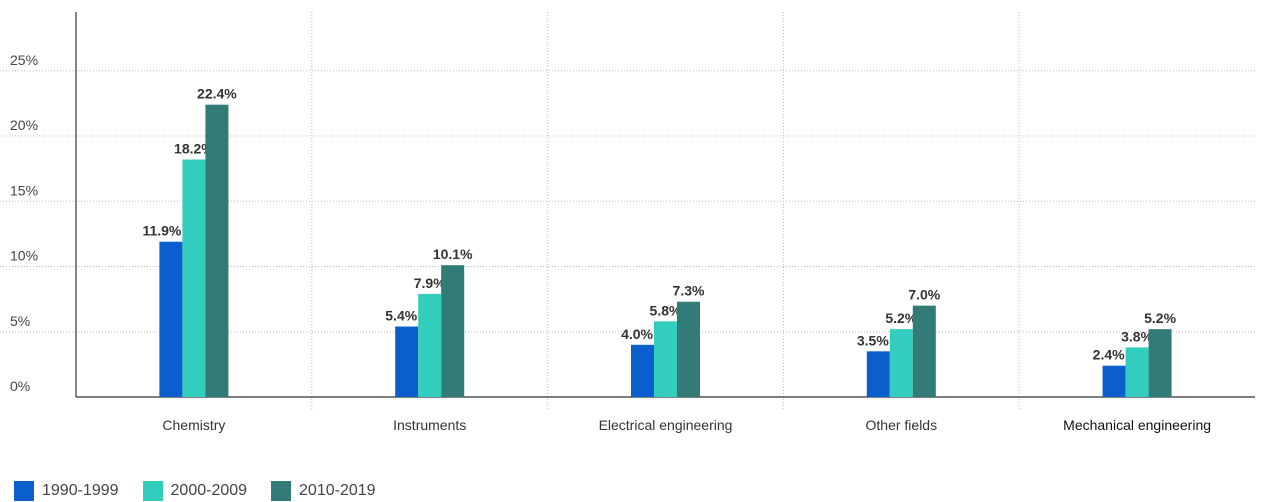 The image size is (1262, 502). I want to click on legend-label: 1990-1999, so click(80, 490).